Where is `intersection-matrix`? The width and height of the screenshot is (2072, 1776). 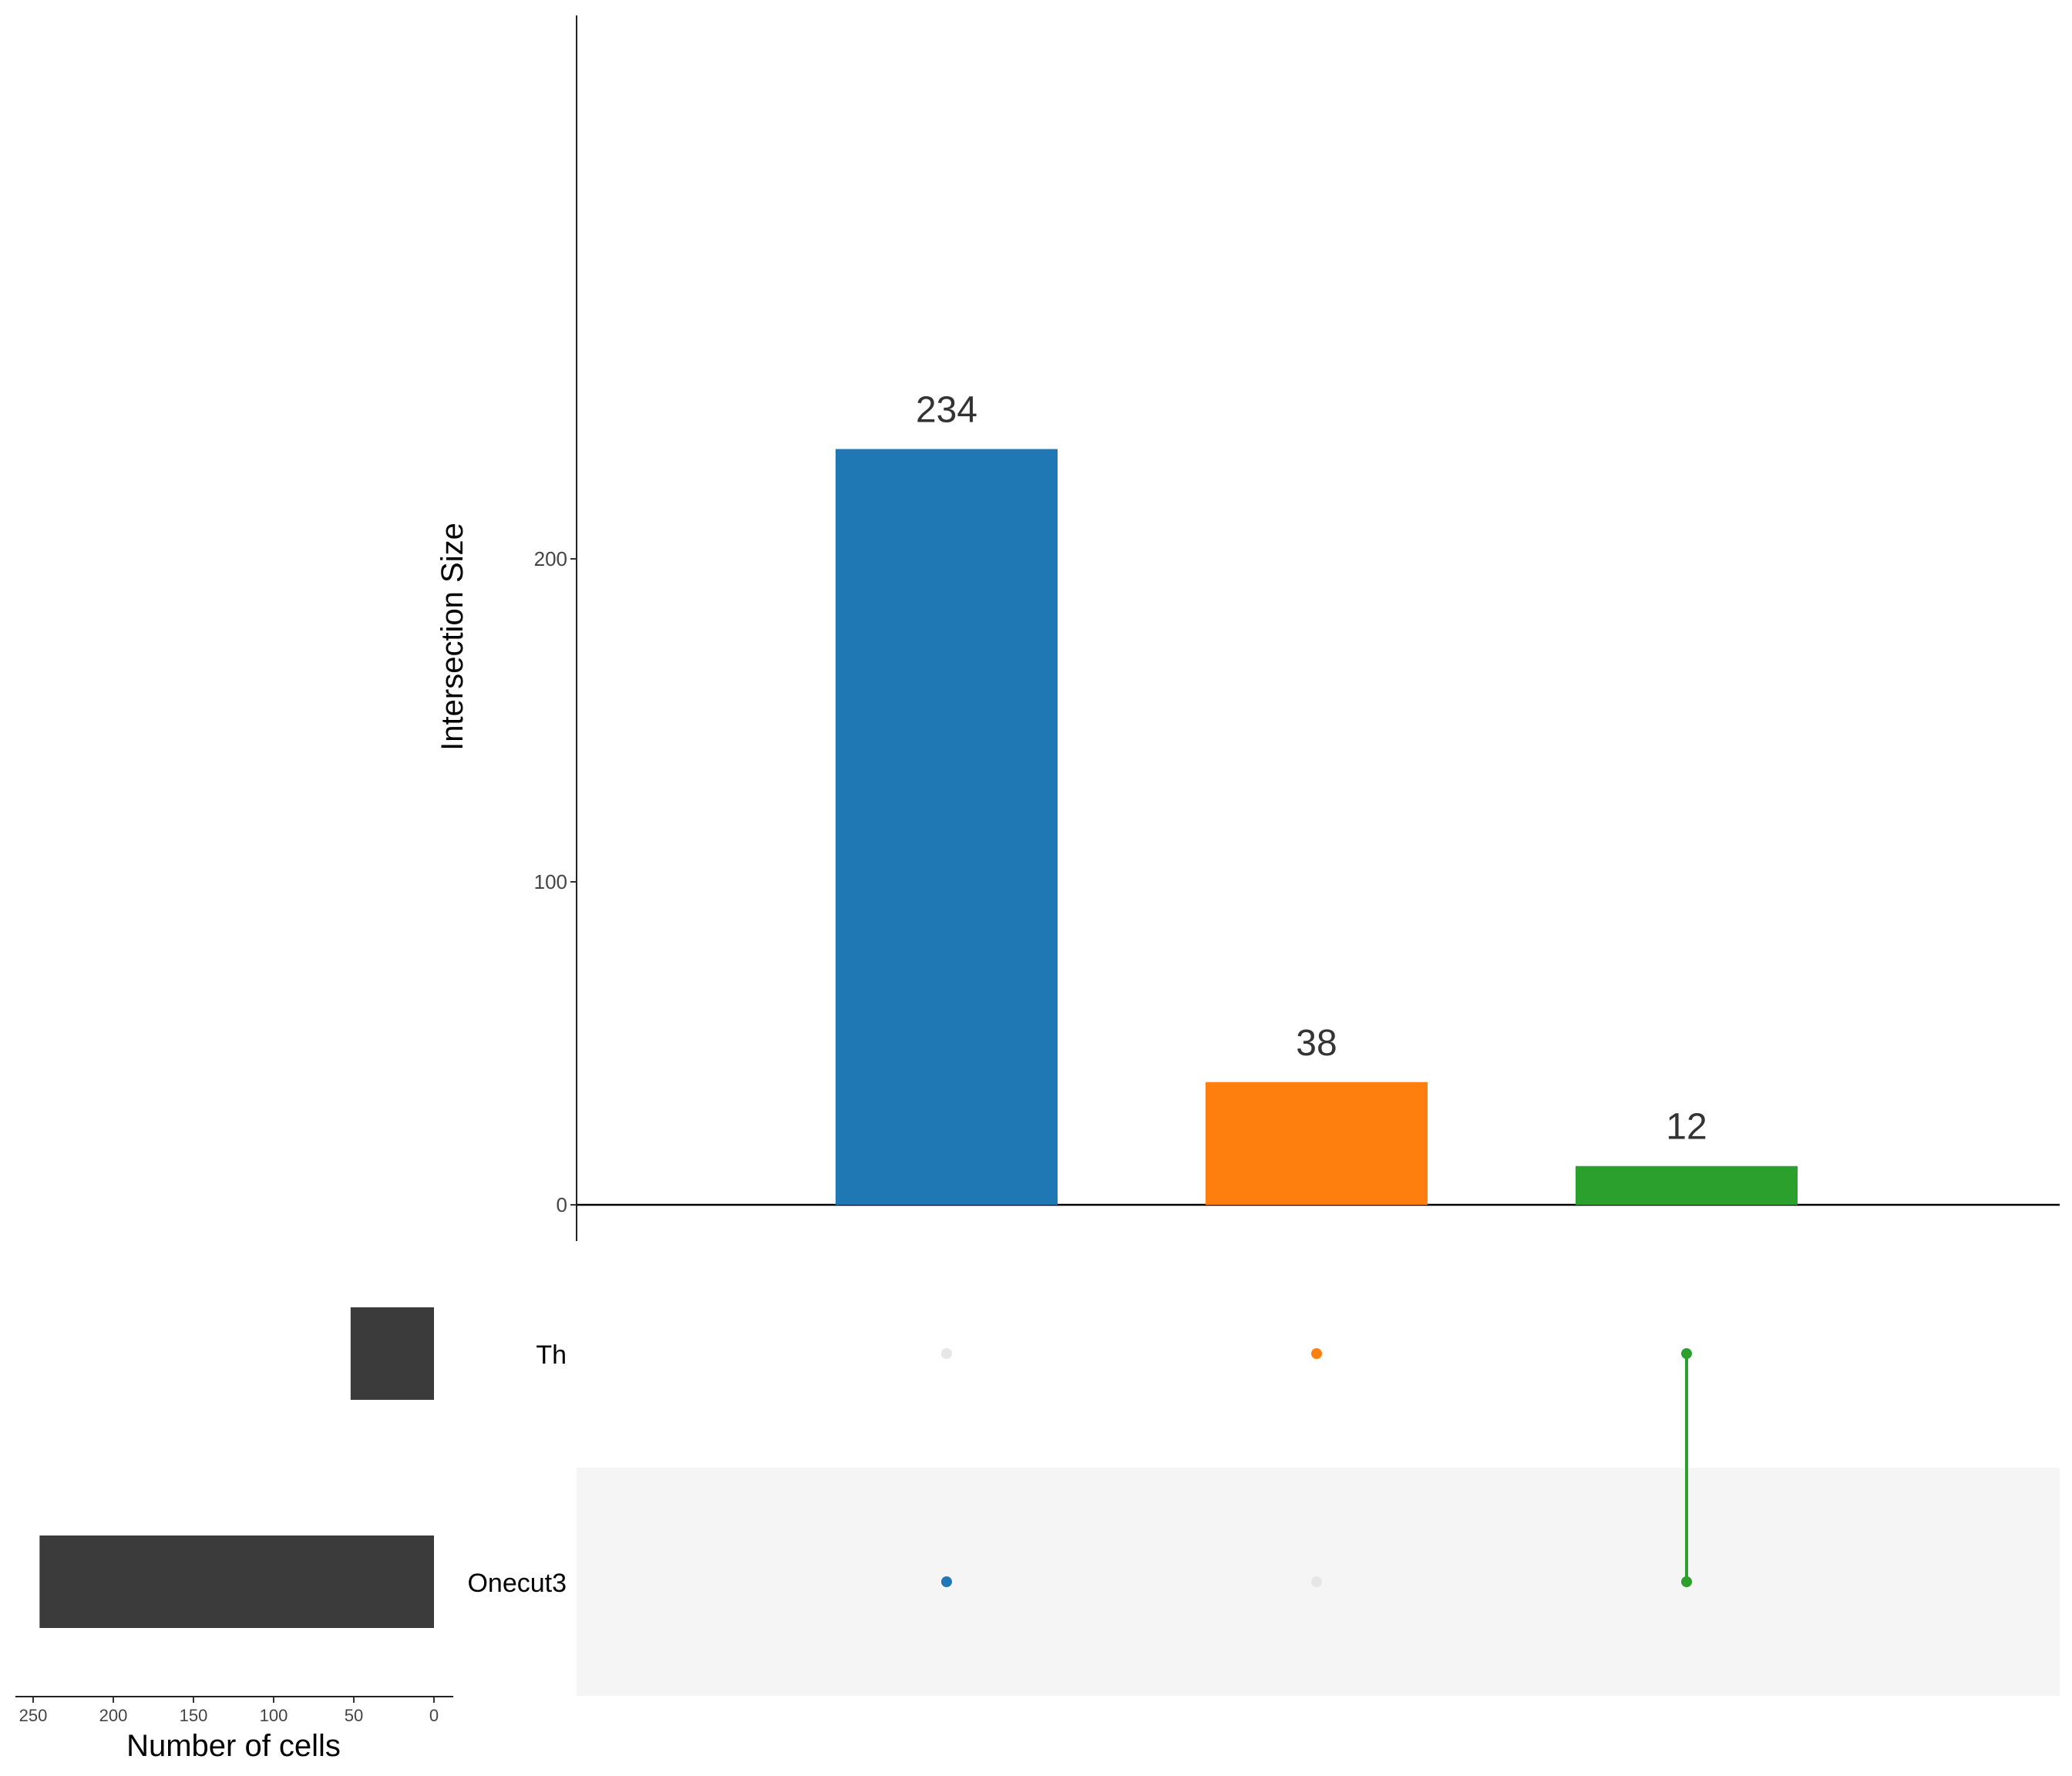 intersection-matrix is located at coordinates (1316, 1468).